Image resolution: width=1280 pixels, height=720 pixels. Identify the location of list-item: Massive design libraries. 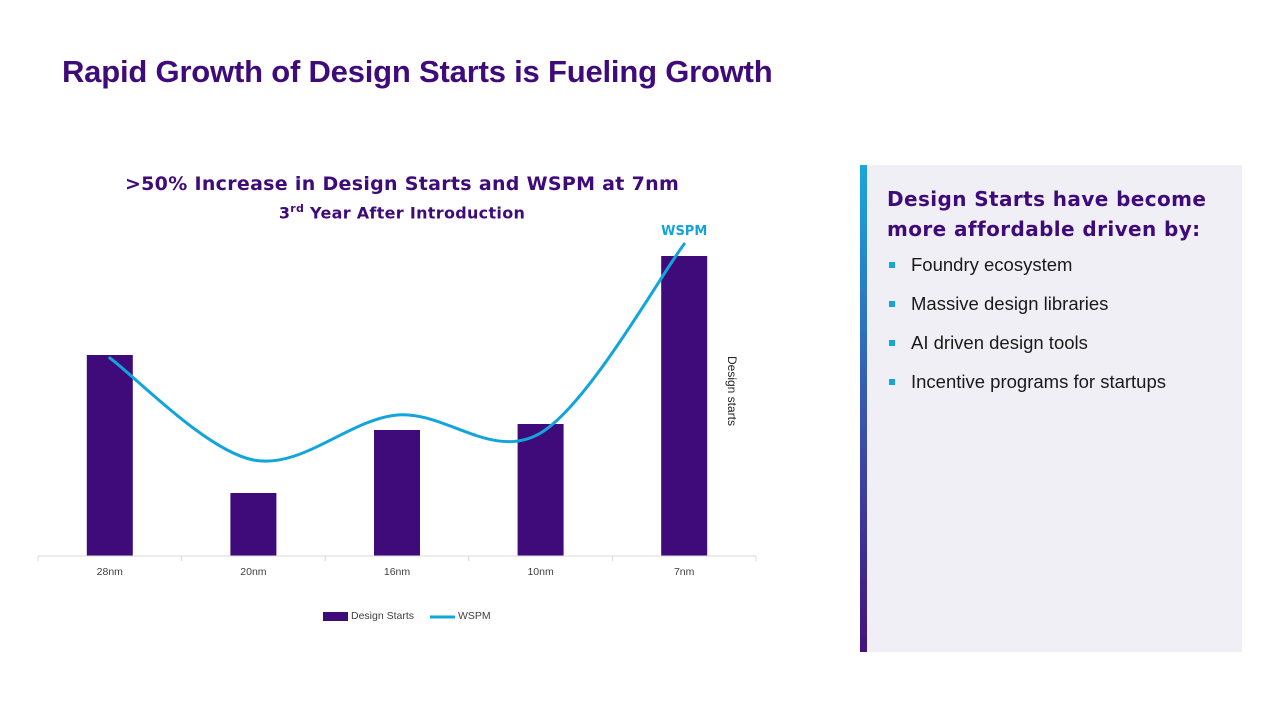
(1026, 312).